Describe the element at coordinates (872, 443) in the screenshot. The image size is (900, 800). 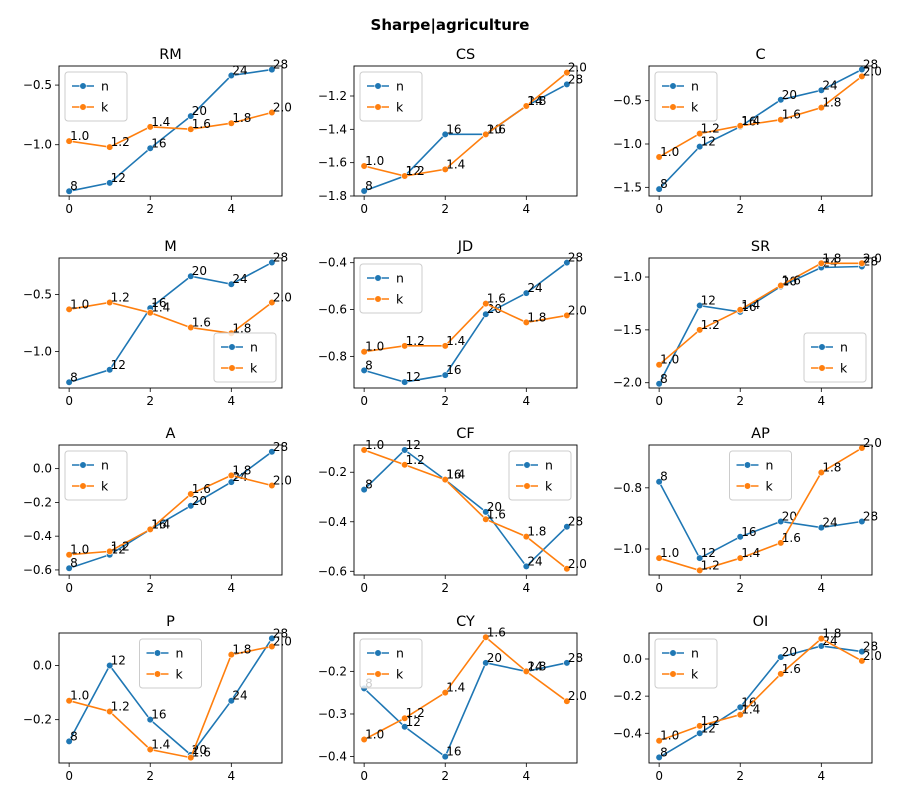
I see `data-label-k: 2.0` at that location.